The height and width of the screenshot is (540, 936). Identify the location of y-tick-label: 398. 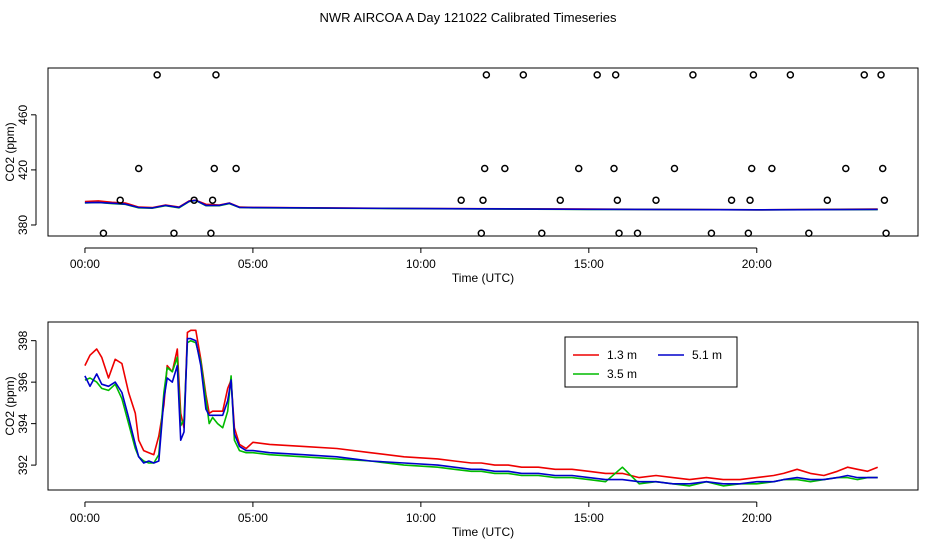
(23, 340).